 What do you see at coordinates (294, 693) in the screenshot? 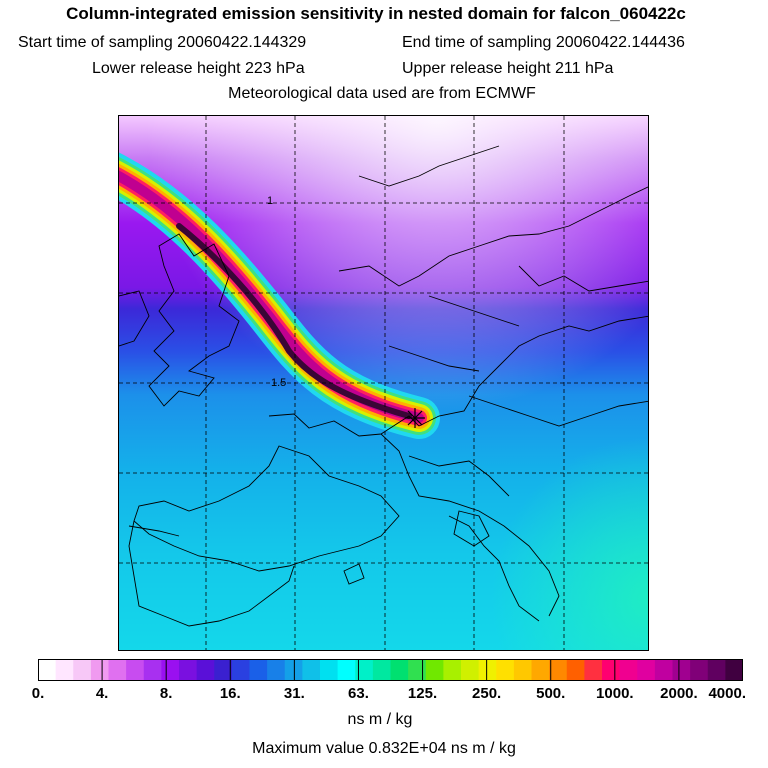
I see `colorbar-tick-label: 31.` at bounding box center [294, 693].